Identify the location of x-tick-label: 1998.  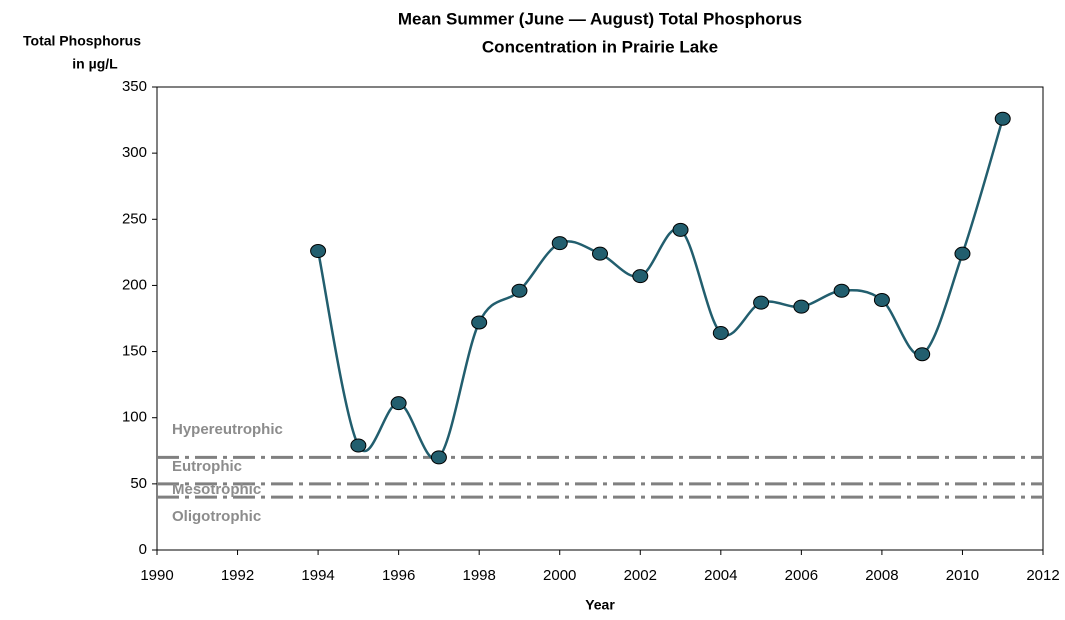
(478, 575).